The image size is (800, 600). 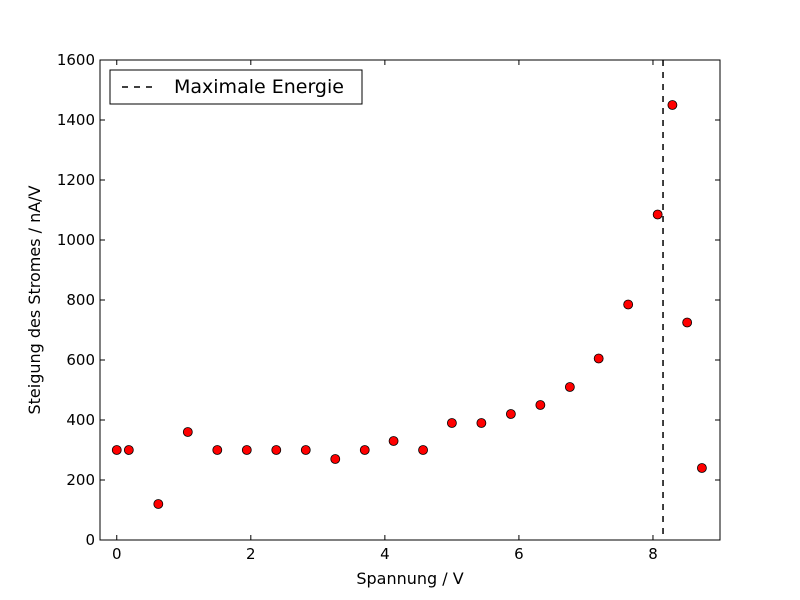 What do you see at coordinates (117, 554) in the screenshot?
I see `x-tick-label: 0` at bounding box center [117, 554].